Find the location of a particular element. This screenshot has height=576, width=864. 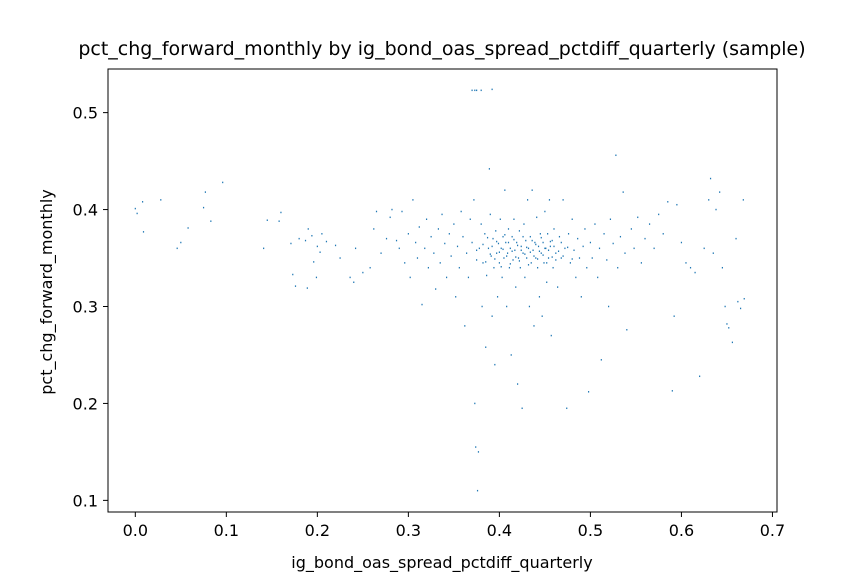

x-tick-label: 0.1 is located at coordinates (226, 530).